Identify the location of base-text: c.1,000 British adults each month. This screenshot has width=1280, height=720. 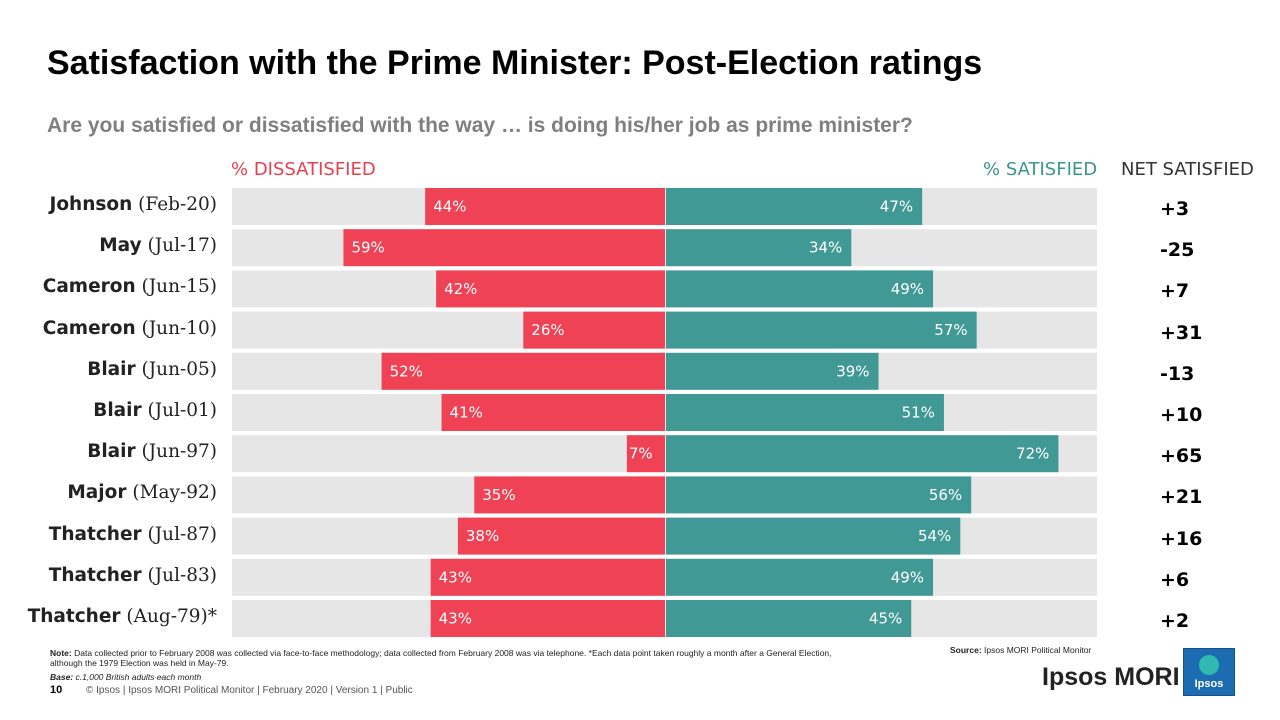
(138, 677).